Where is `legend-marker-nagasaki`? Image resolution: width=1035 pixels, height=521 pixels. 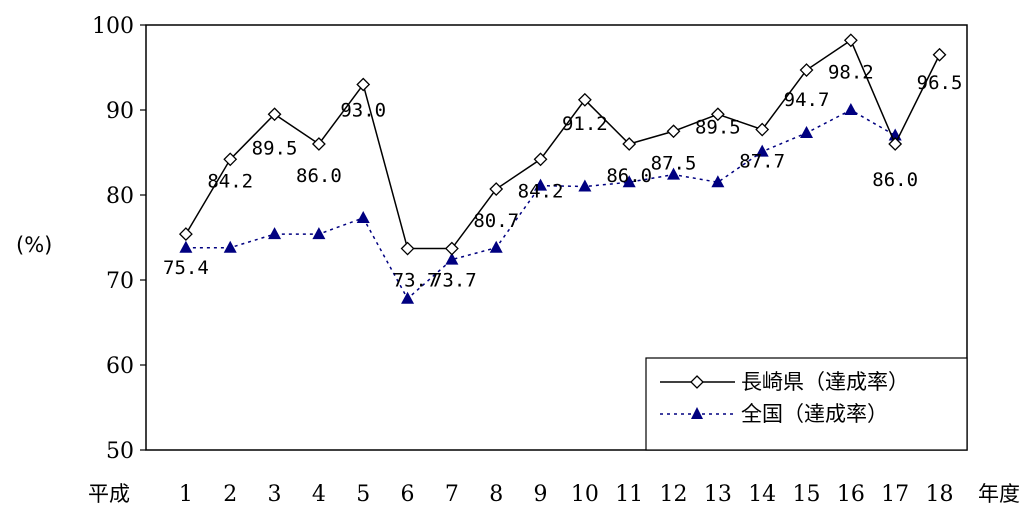 legend-marker-nagasaki is located at coordinates (697, 382).